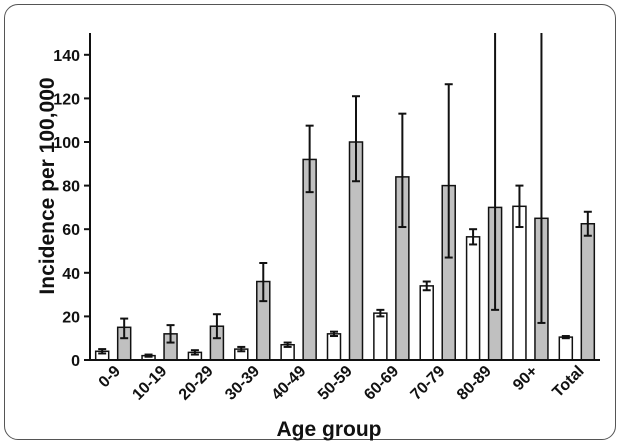 The width and height of the screenshot is (622, 443). Describe the element at coordinates (335, 383) in the screenshot. I see `x-tick-label: 50-59` at that location.